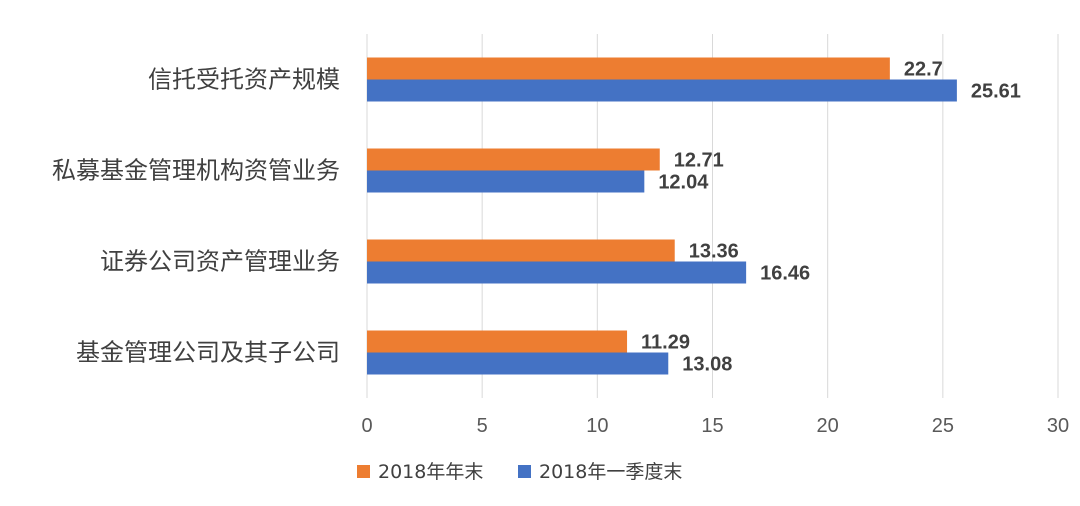  What do you see at coordinates (430, 472) in the screenshot?
I see `legend-label: 2018年年末` at bounding box center [430, 472].